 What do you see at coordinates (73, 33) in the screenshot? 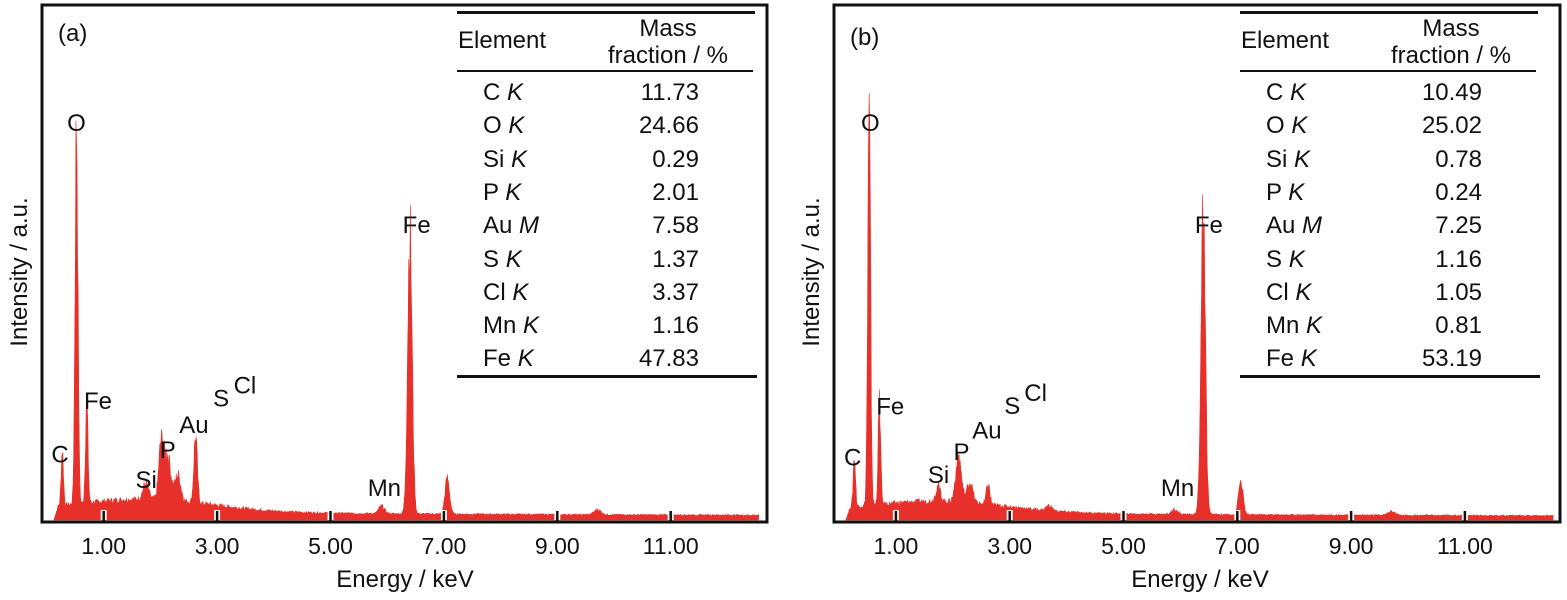
I see `panel-label-a: (a)` at bounding box center [73, 33].